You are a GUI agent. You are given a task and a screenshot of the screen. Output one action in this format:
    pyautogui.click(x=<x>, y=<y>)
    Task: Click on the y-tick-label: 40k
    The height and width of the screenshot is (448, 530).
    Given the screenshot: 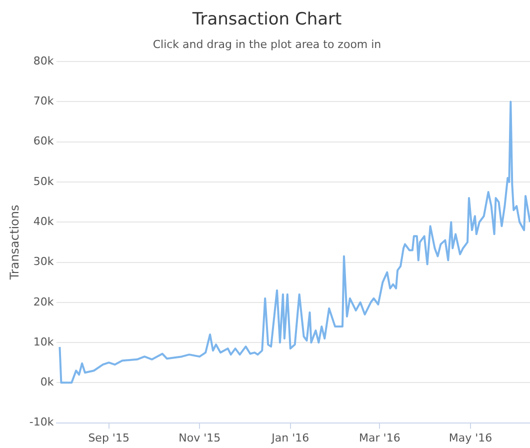 What is the action you would take?
    pyautogui.click(x=43, y=221)
    